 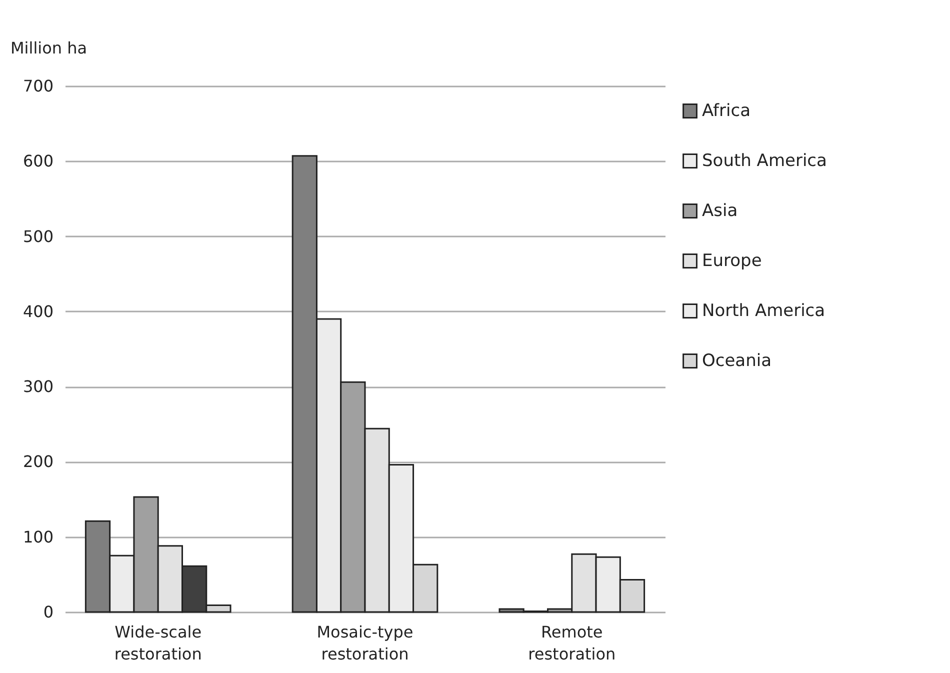 I want to click on legend-label: North America, so click(x=764, y=311).